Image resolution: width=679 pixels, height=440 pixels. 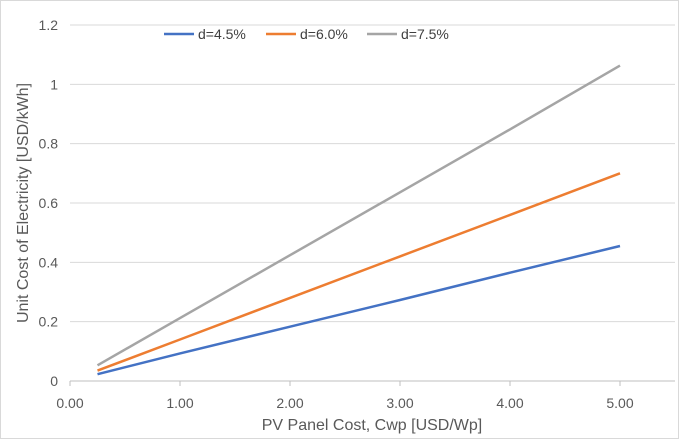 I want to click on y-tick-label: 0.6, so click(x=49, y=203).